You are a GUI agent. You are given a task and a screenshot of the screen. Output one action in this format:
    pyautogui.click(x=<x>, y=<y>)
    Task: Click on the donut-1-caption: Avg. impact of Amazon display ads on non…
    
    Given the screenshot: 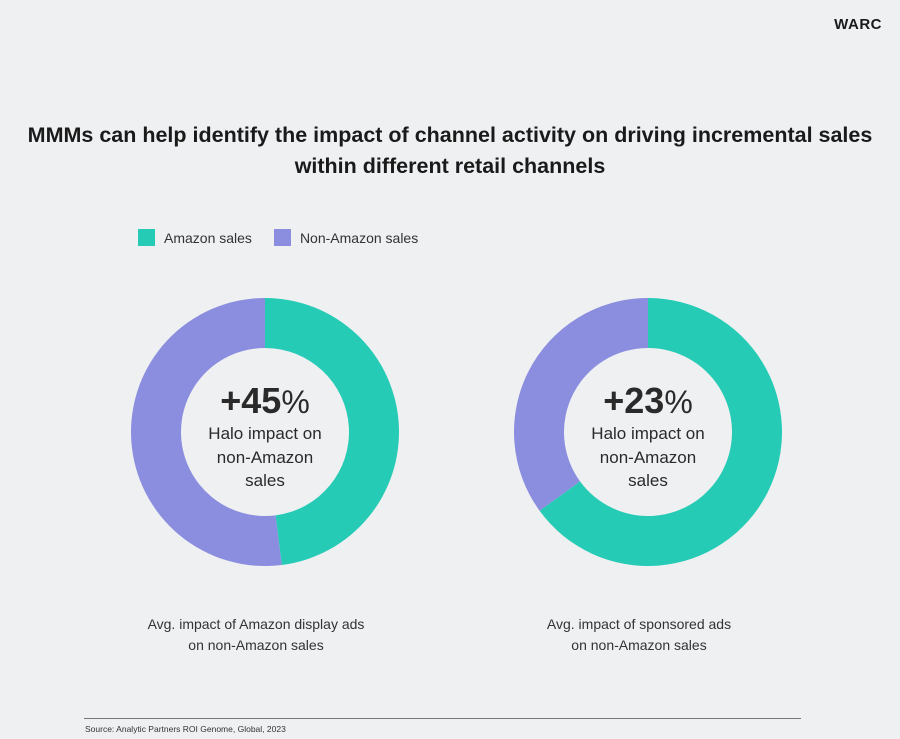 What is the action you would take?
    pyautogui.click(x=256, y=635)
    